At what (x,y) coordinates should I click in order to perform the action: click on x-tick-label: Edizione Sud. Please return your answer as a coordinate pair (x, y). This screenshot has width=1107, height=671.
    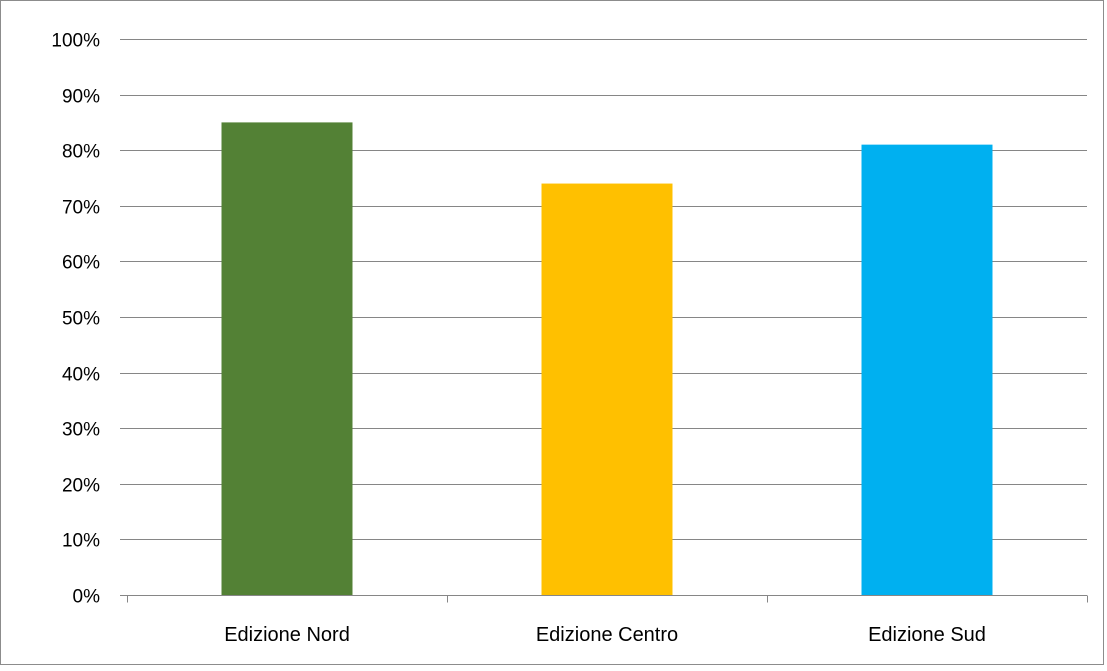
    Looking at the image, I should click on (927, 635).